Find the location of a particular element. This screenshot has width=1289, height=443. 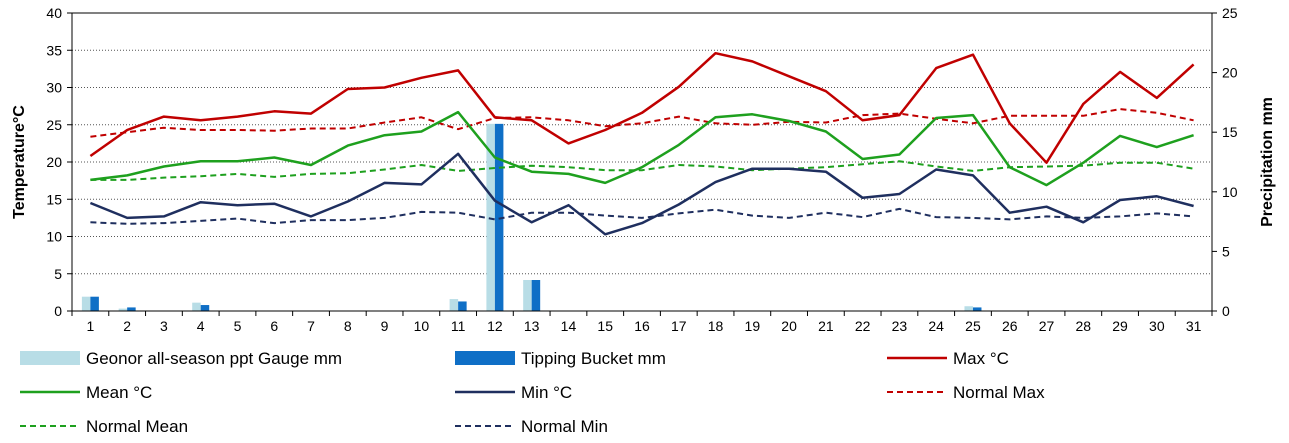

x-tick-label: 12 is located at coordinates (495, 326).